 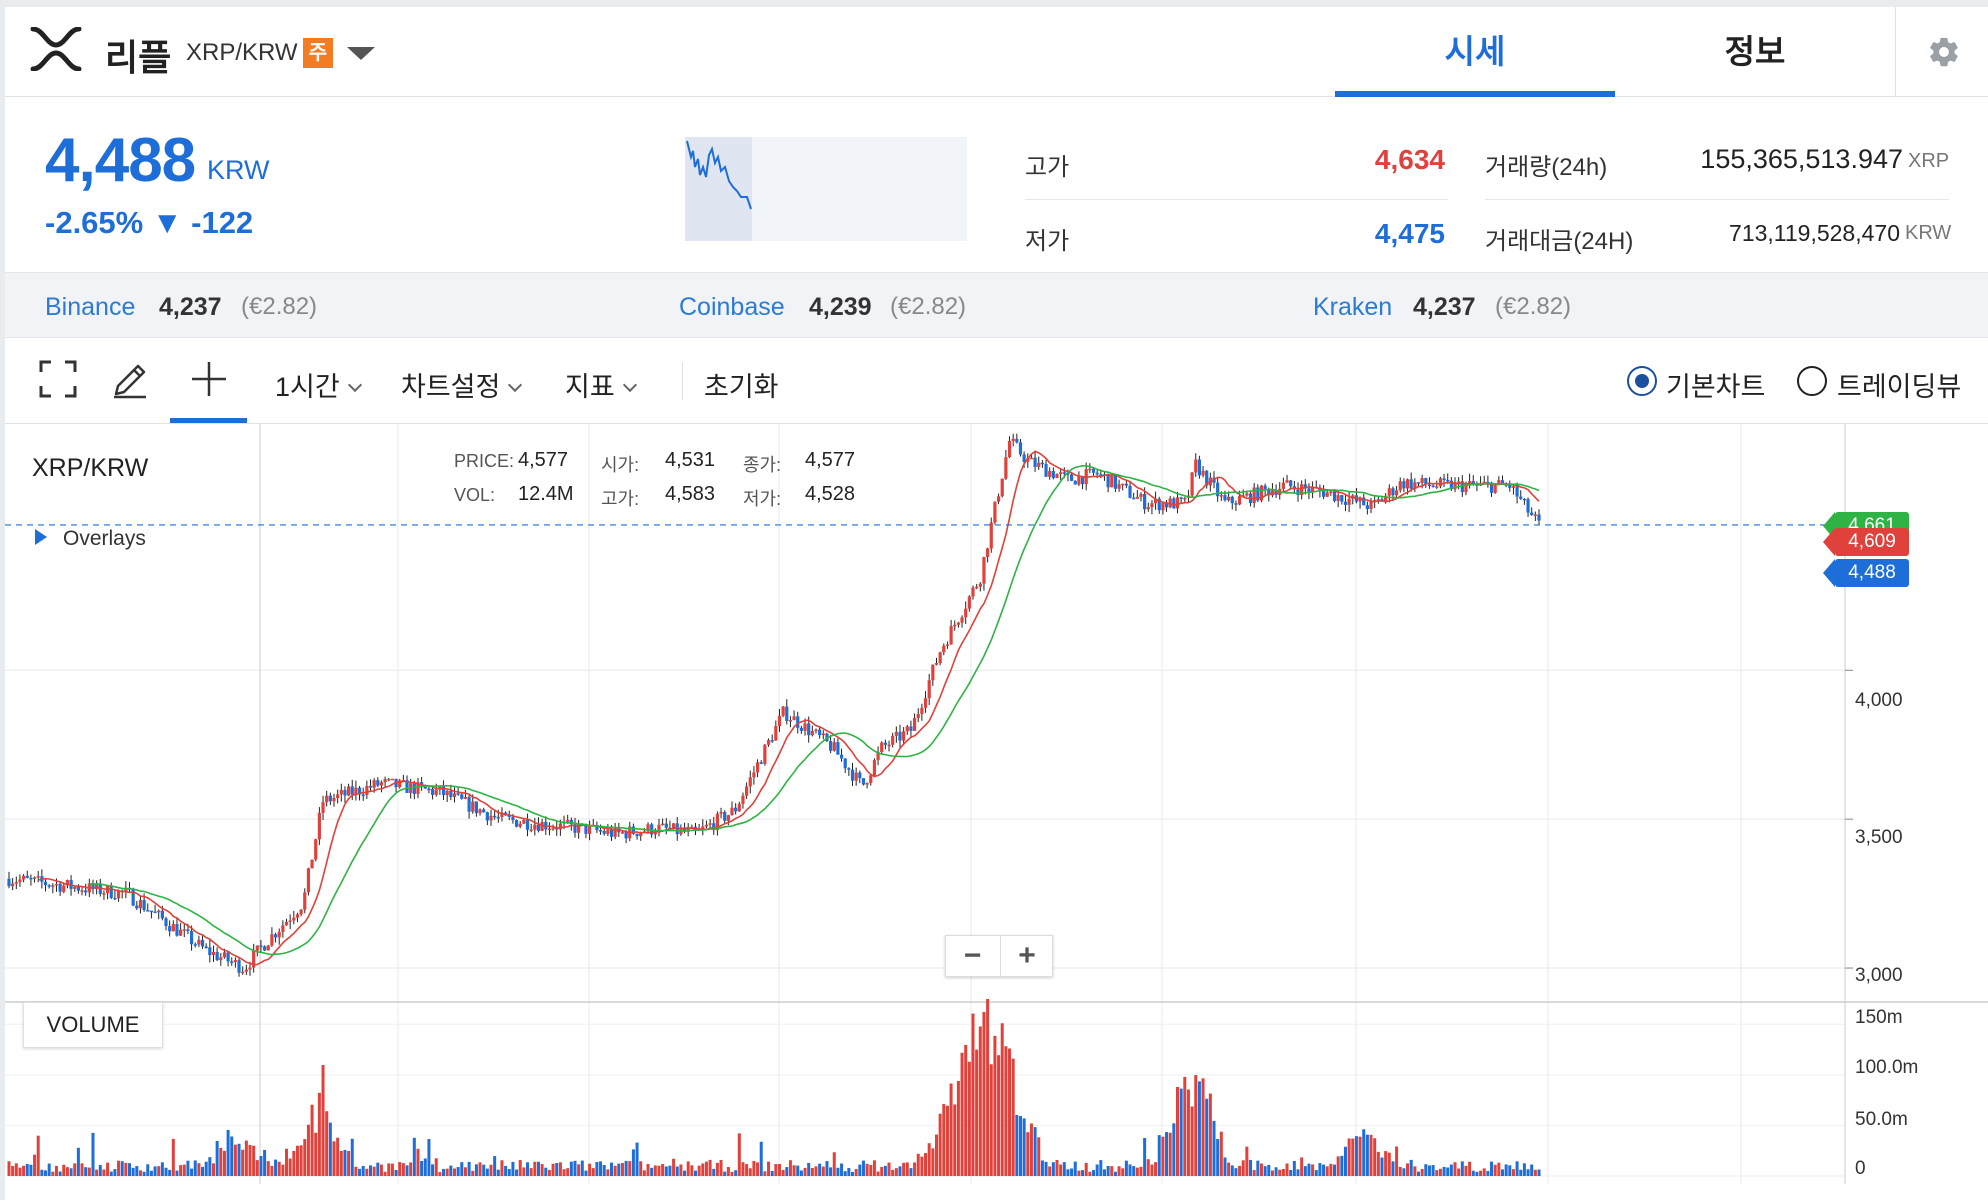 What do you see at coordinates (762, 499) in the screenshot?
I see `legend-low-label: 저가:` at bounding box center [762, 499].